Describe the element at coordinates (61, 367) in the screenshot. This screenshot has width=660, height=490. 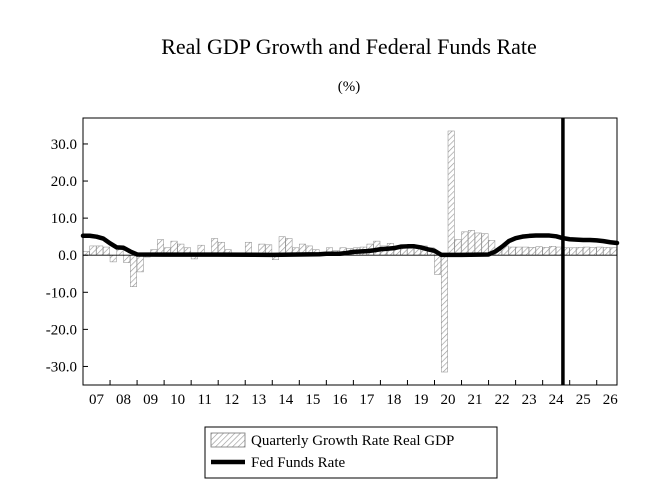
I see `y-tick-label: -30.0` at that location.